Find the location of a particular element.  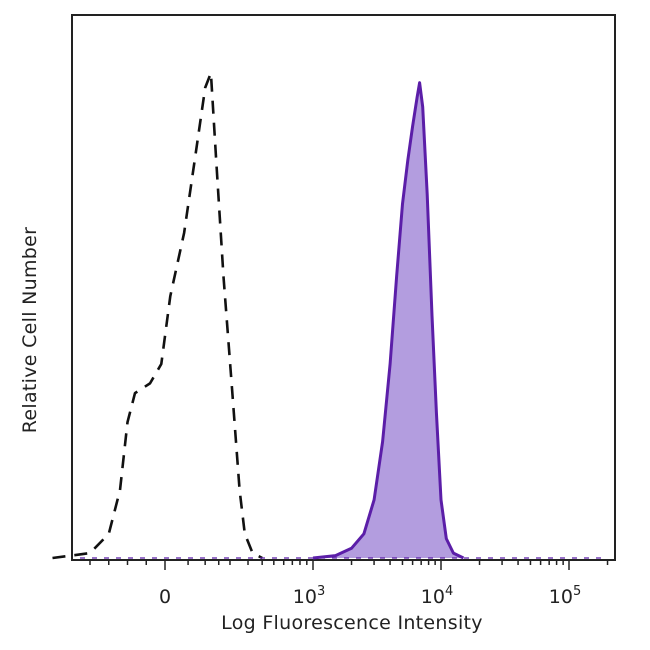

x-axis-tick-labels: 0 103 104 105 is located at coordinates (370, 596).